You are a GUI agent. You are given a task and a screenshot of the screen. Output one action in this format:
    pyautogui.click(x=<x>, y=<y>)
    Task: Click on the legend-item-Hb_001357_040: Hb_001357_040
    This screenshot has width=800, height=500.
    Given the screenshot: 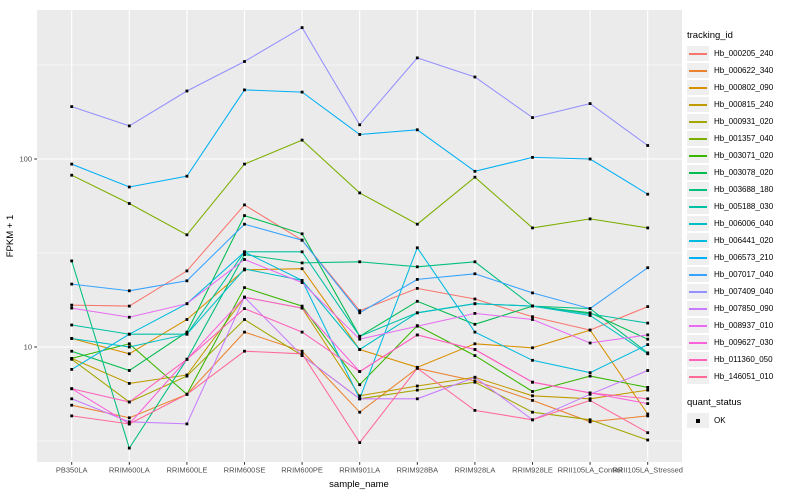 What is the action you would take?
    pyautogui.click(x=743, y=138)
    